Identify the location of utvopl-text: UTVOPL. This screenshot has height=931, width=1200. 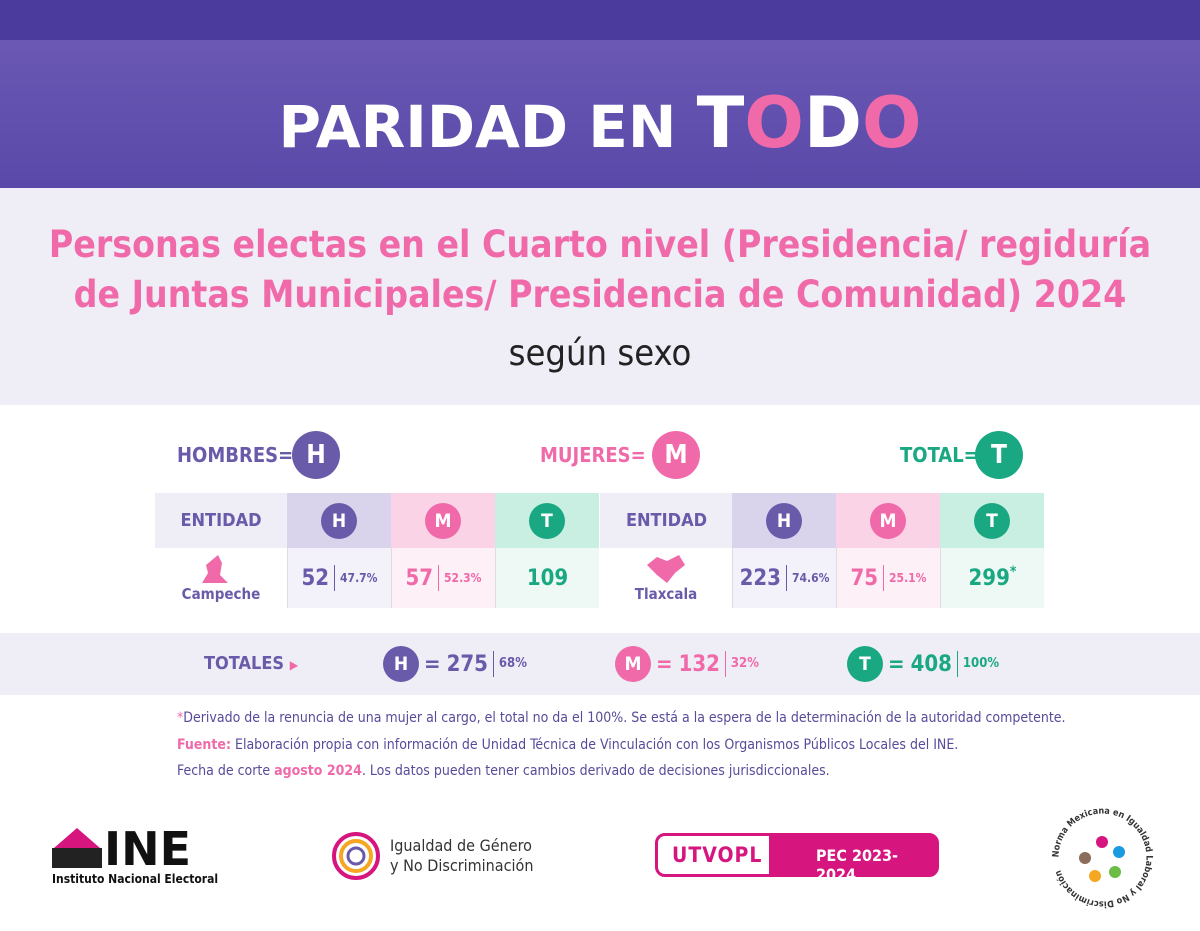
(717, 855).